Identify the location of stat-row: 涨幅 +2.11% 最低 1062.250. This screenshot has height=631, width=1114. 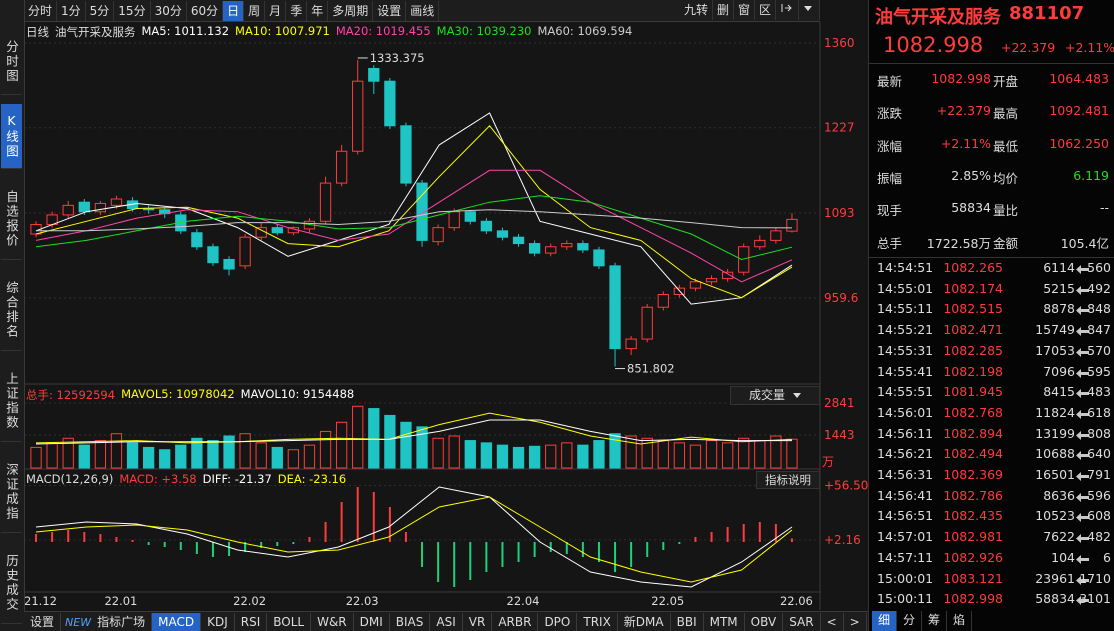
(991, 146).